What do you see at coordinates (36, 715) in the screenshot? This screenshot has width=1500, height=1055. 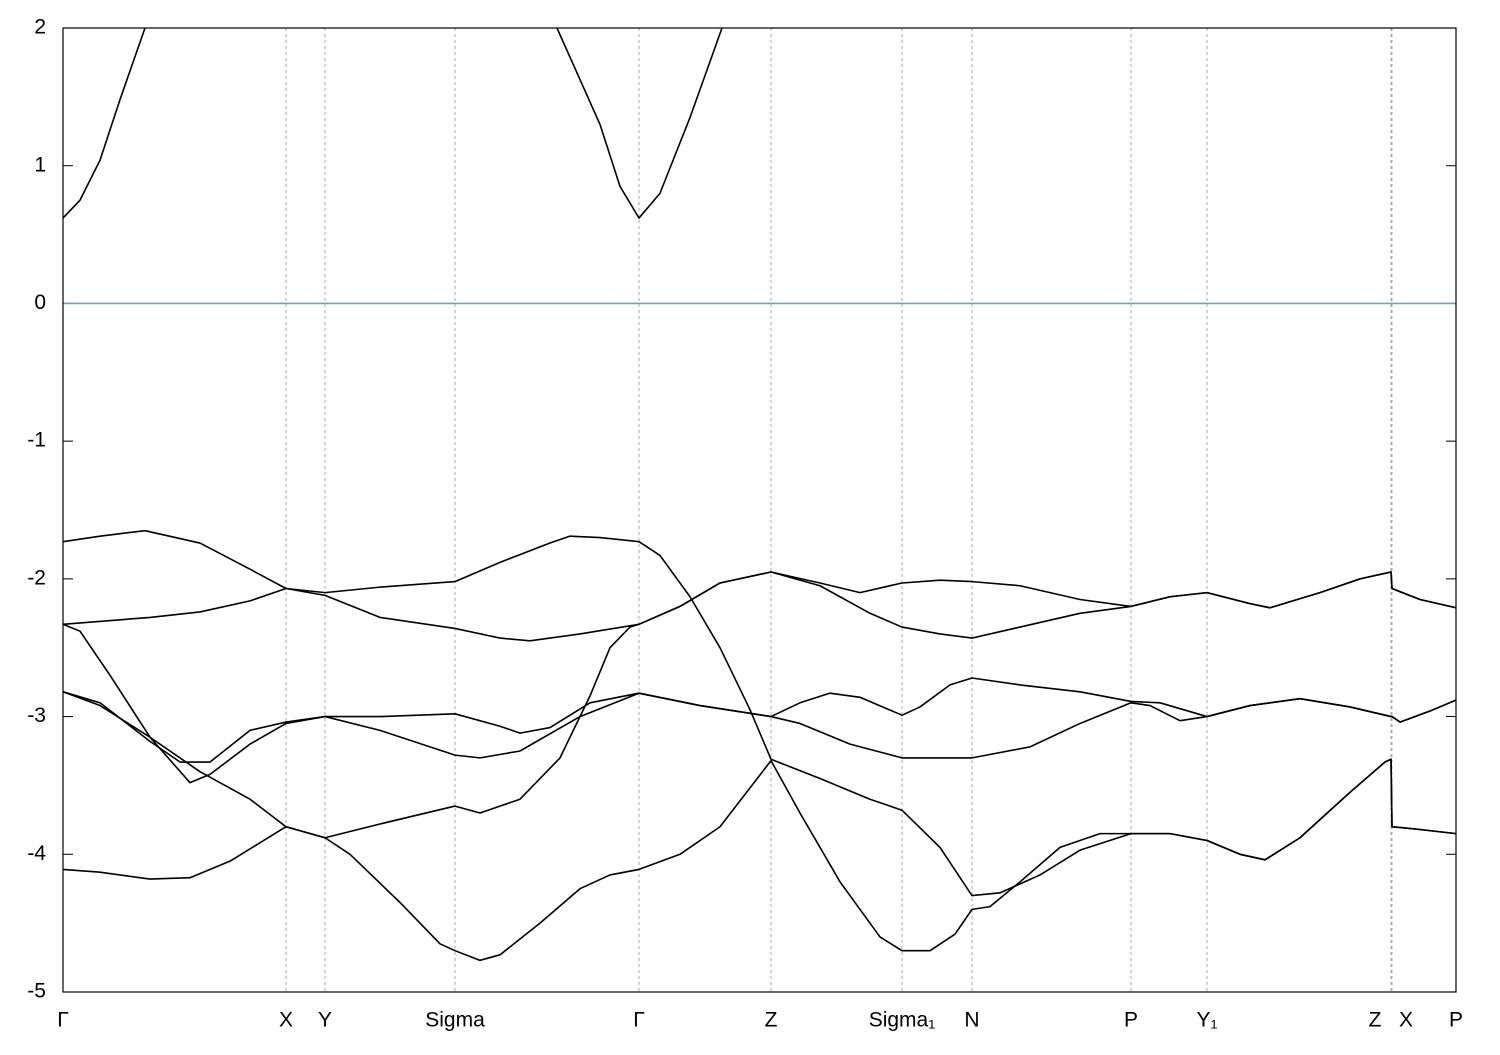 I see `y-tick-label: -3` at bounding box center [36, 715].